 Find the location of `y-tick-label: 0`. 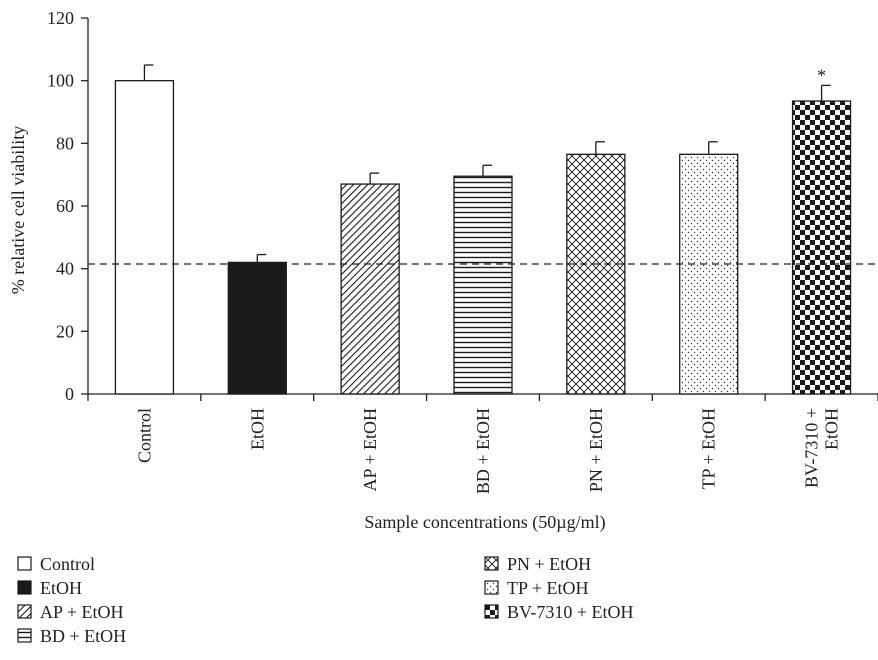

y-tick-label: 0 is located at coordinates (69, 394).